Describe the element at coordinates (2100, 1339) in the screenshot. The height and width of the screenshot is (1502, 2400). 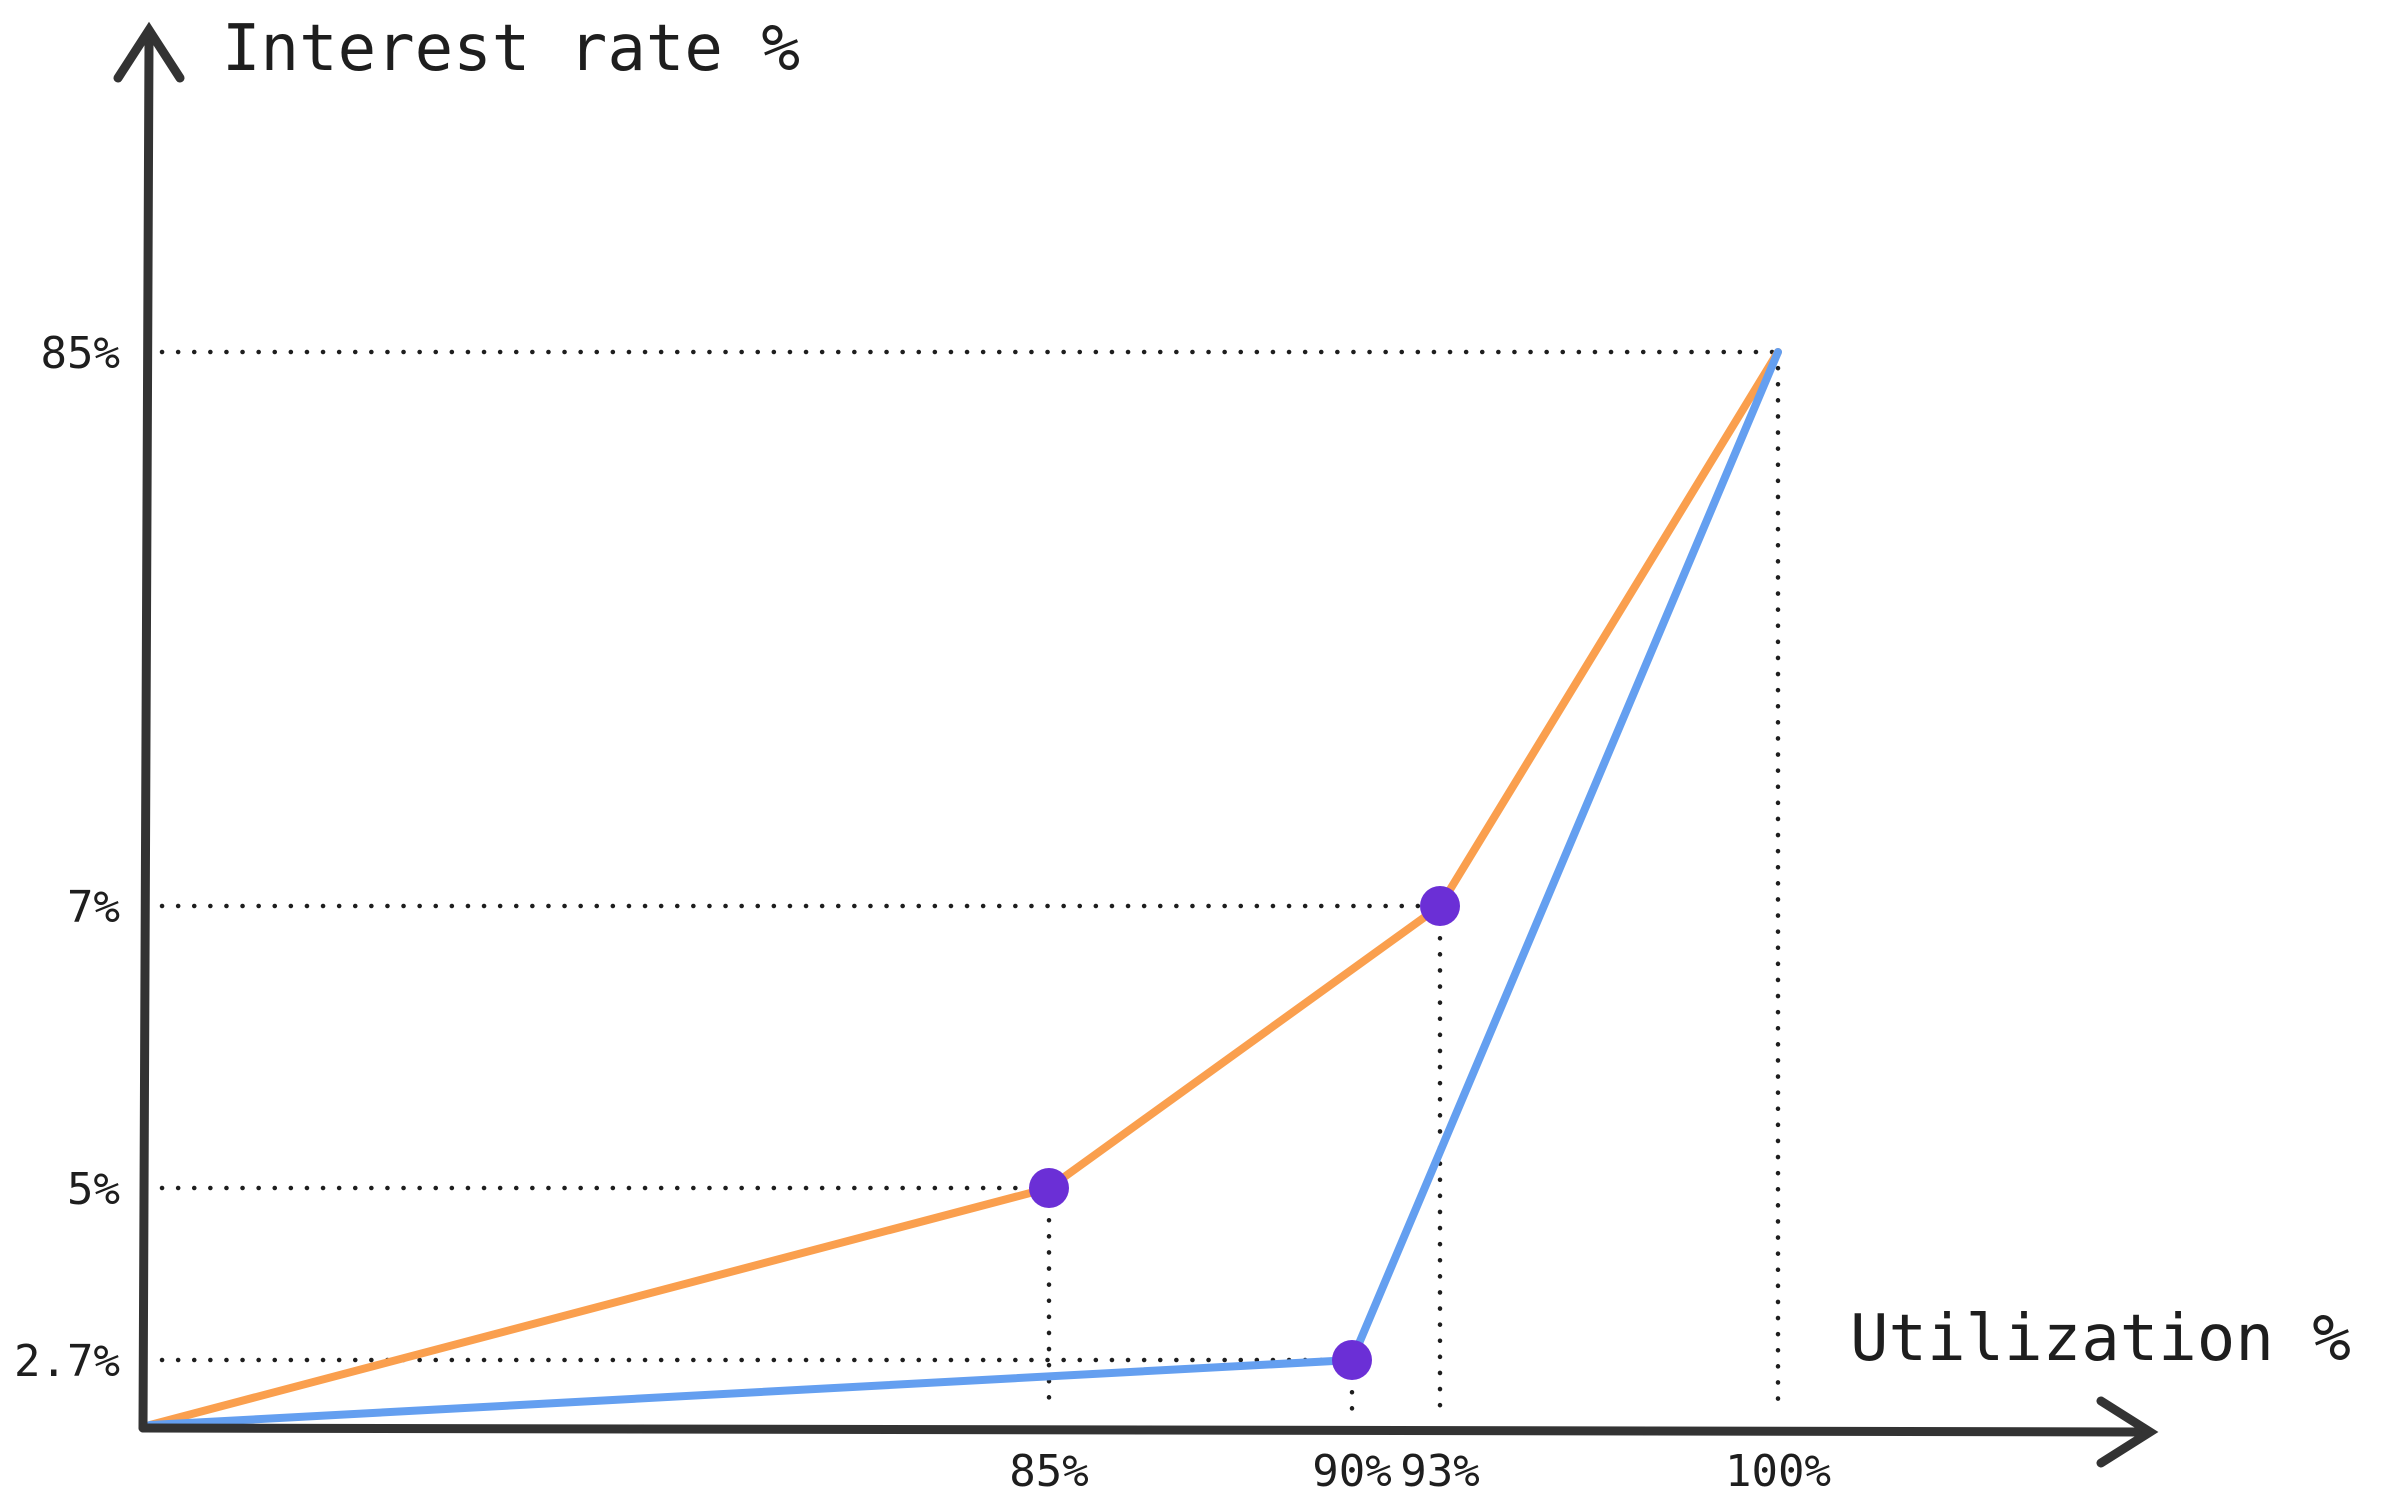
I see `x-axis-title: Utilization %` at that location.